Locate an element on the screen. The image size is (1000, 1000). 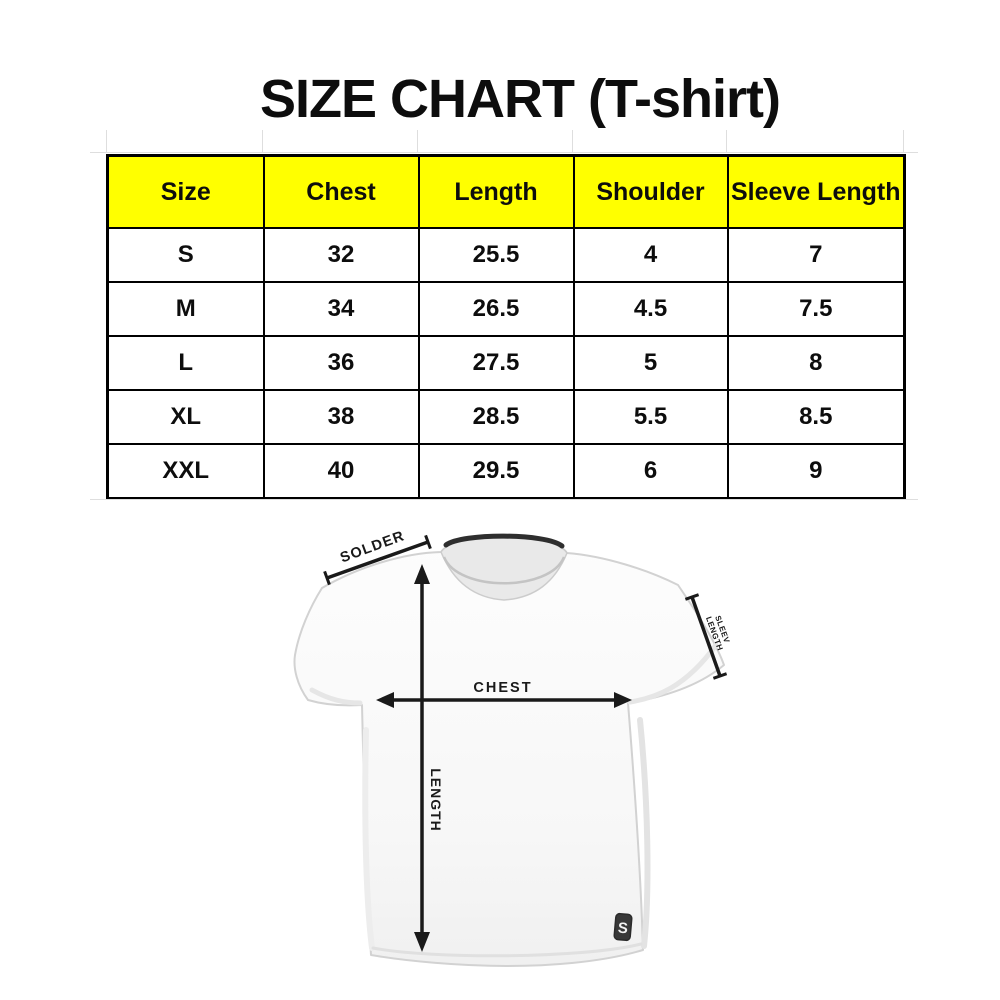
table-header-row: Size Chest Length Shoulder Sleeve Length is located at coordinates (506, 191).